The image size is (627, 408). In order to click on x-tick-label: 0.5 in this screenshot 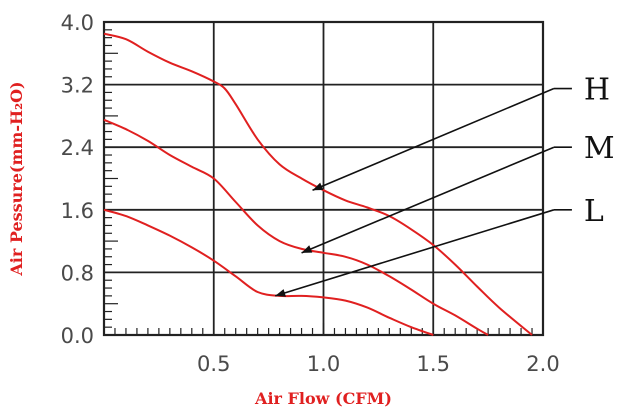, I will do `click(213, 364)`.